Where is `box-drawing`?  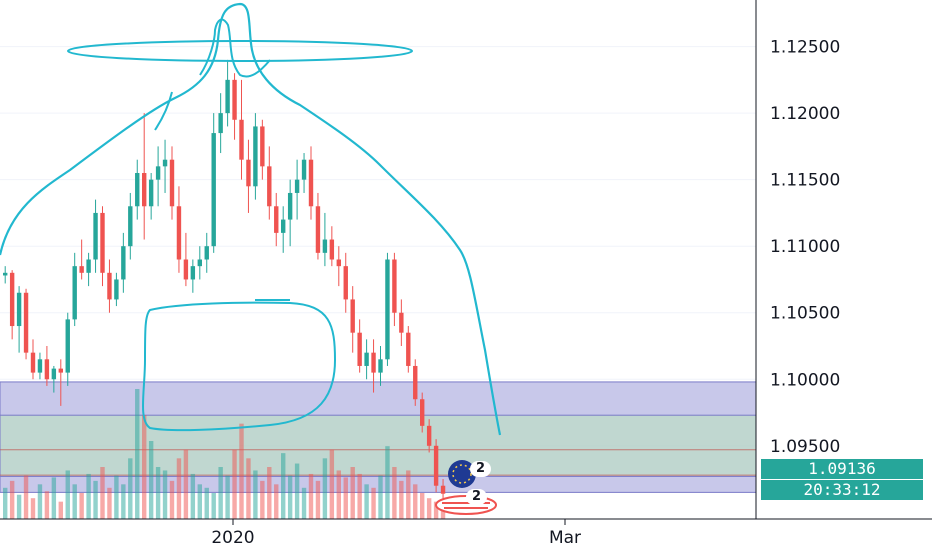
box-drawing is located at coordinates (239, 365).